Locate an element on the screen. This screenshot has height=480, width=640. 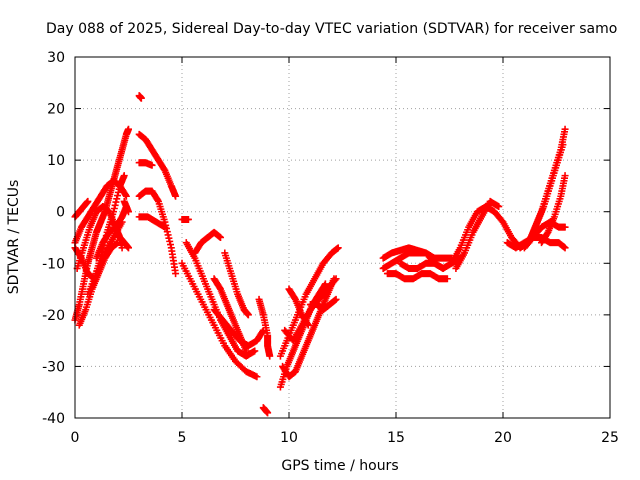
y-tick-label: 0 is located at coordinates (60, 213).